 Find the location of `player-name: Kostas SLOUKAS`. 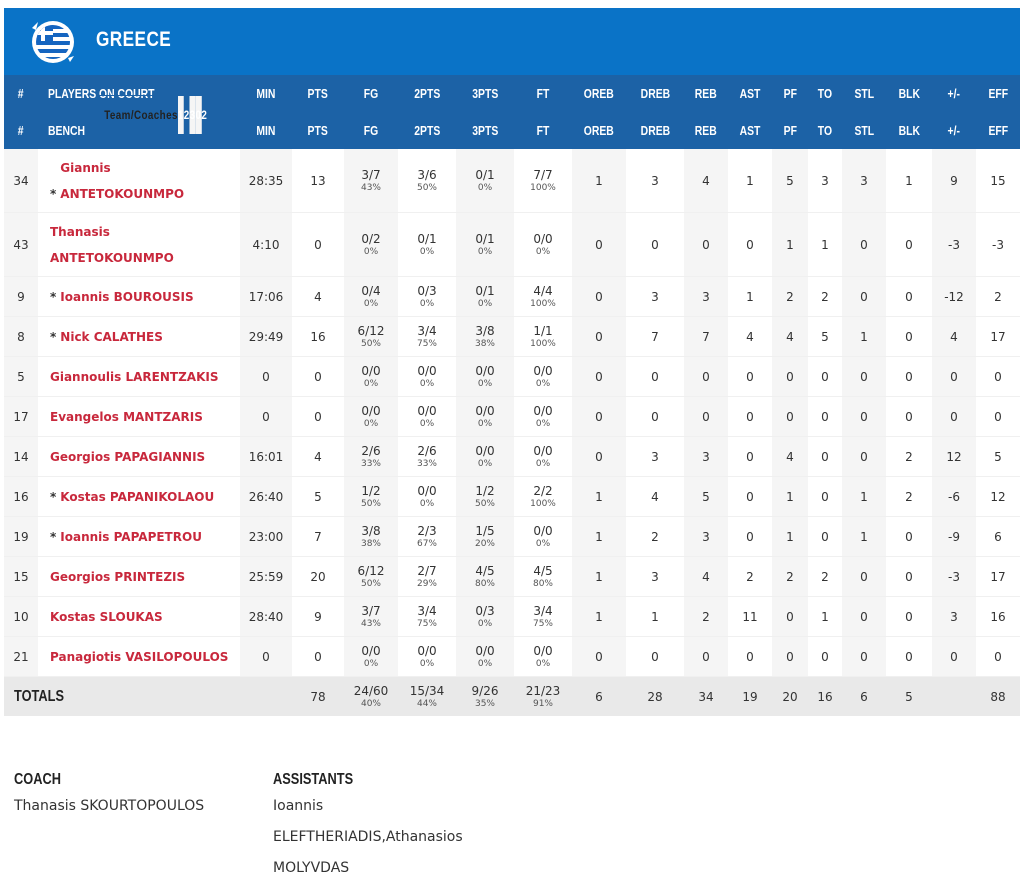

player-name: Kostas SLOUKAS is located at coordinates (106, 616).